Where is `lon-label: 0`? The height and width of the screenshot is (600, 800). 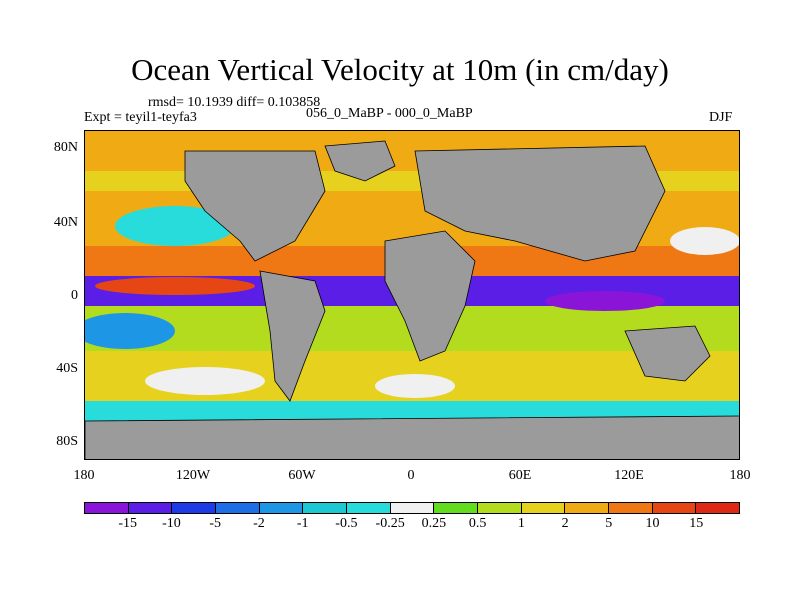 lon-label: 0 is located at coordinates (411, 475).